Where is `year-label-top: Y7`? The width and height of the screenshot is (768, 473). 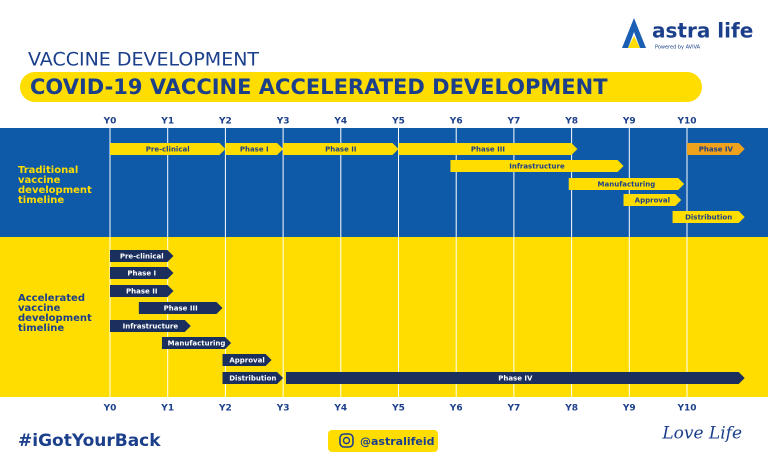 year-label-top: Y7 is located at coordinates (514, 122).